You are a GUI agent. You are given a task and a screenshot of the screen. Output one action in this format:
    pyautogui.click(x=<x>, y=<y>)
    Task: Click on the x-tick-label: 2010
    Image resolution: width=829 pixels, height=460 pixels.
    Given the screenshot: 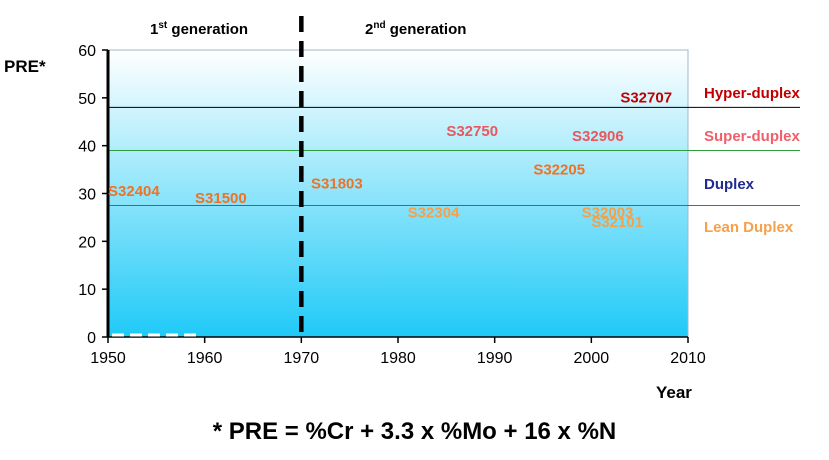 What is the action you would take?
    pyautogui.click(x=688, y=358)
    